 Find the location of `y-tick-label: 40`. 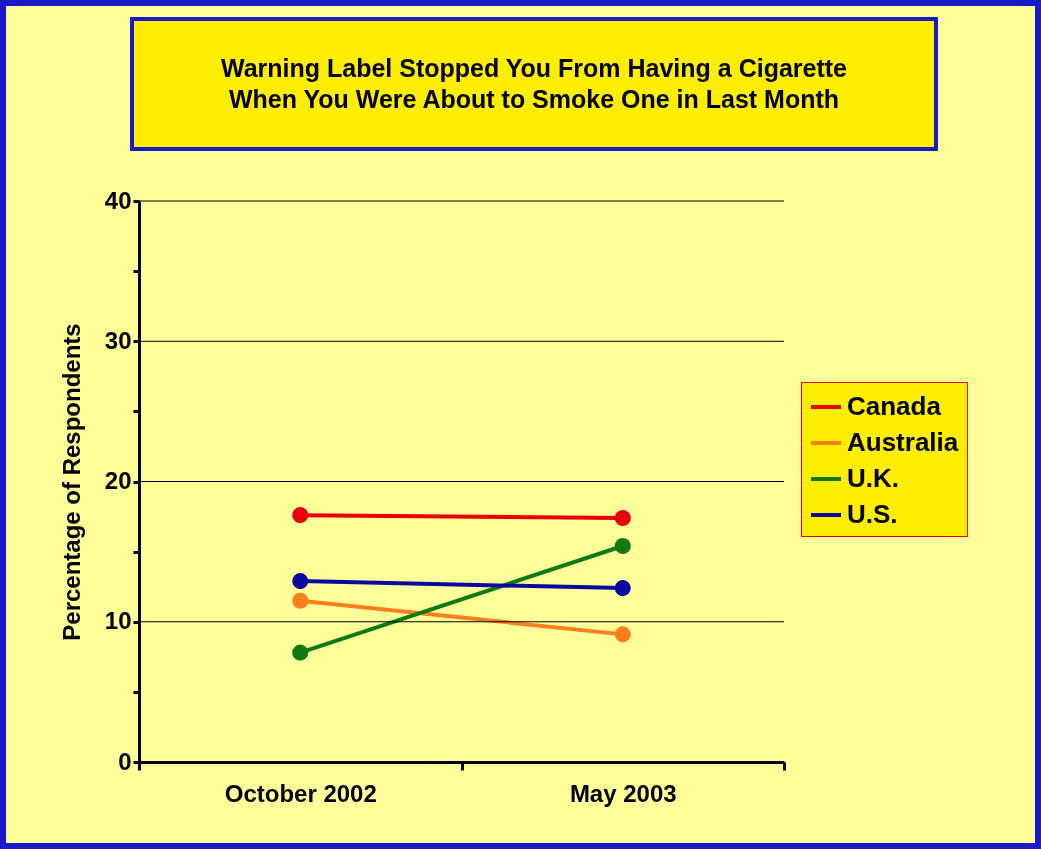

y-tick-label: 40 is located at coordinates (118, 200).